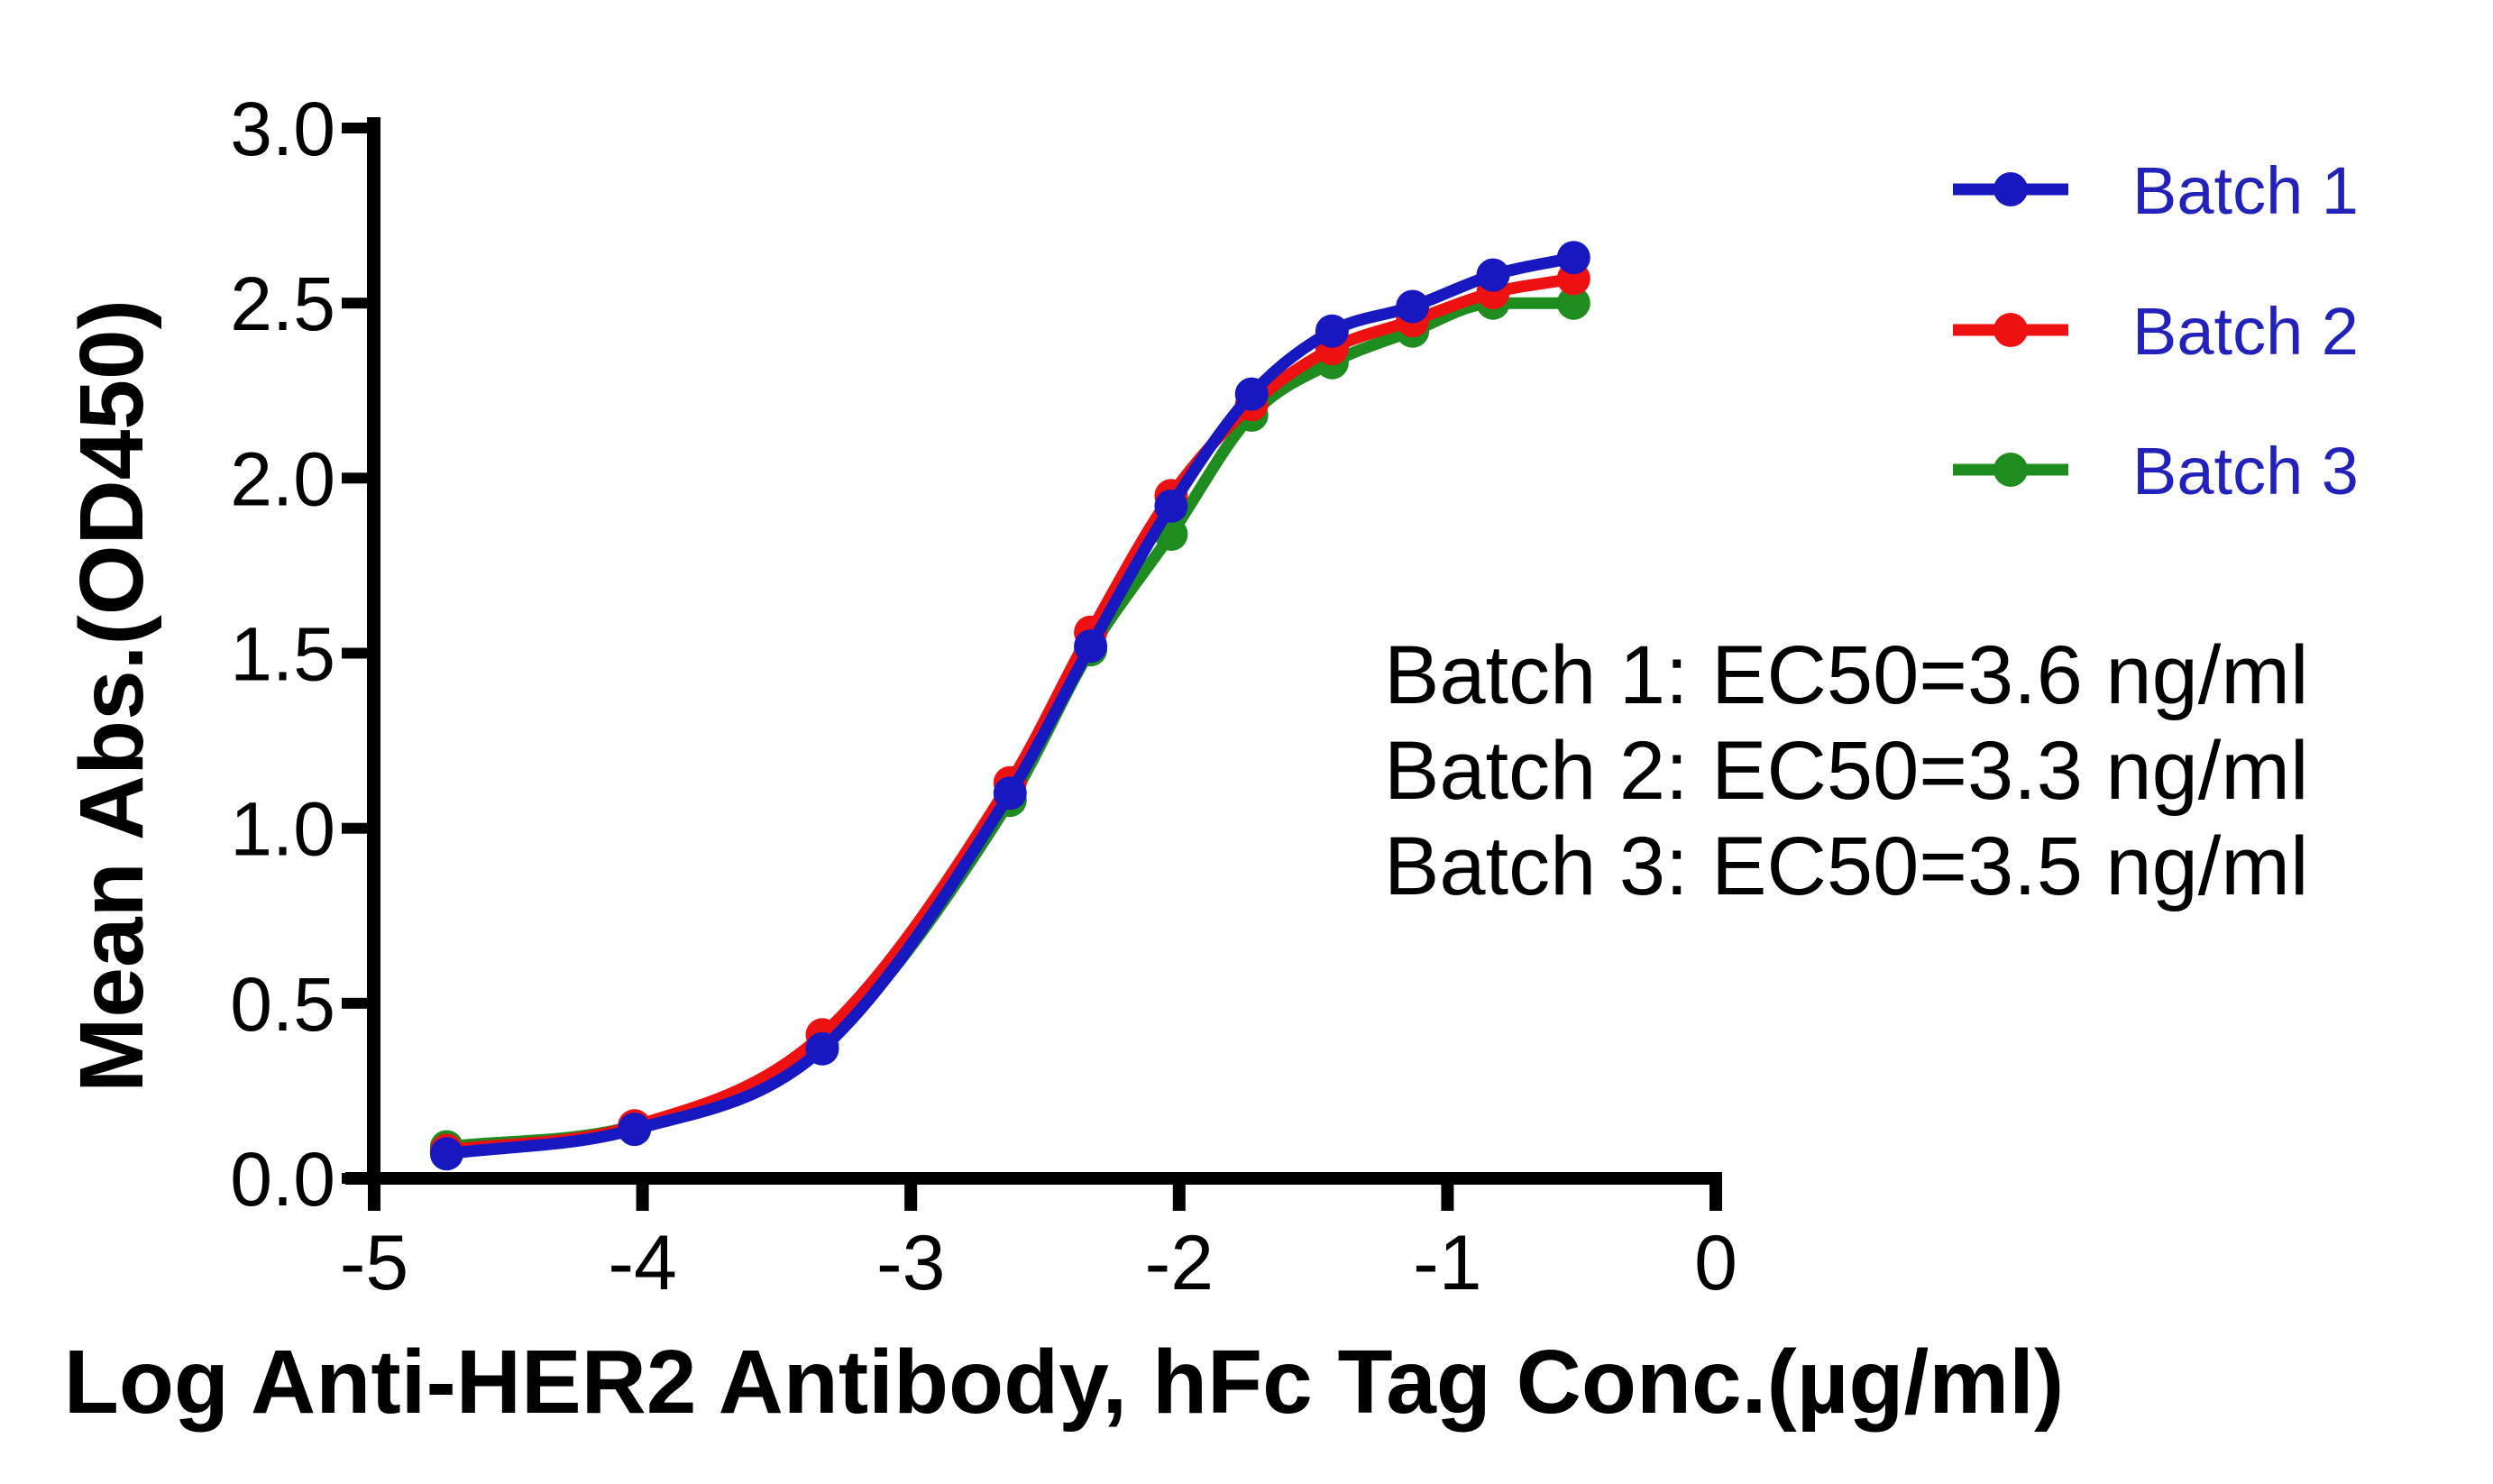 This screenshot has width=2493, height=1484. Describe the element at coordinates (1846, 675) in the screenshot. I see `ec50-annotation-line: Batch 1: EC50=3.6 ng/ml` at that location.